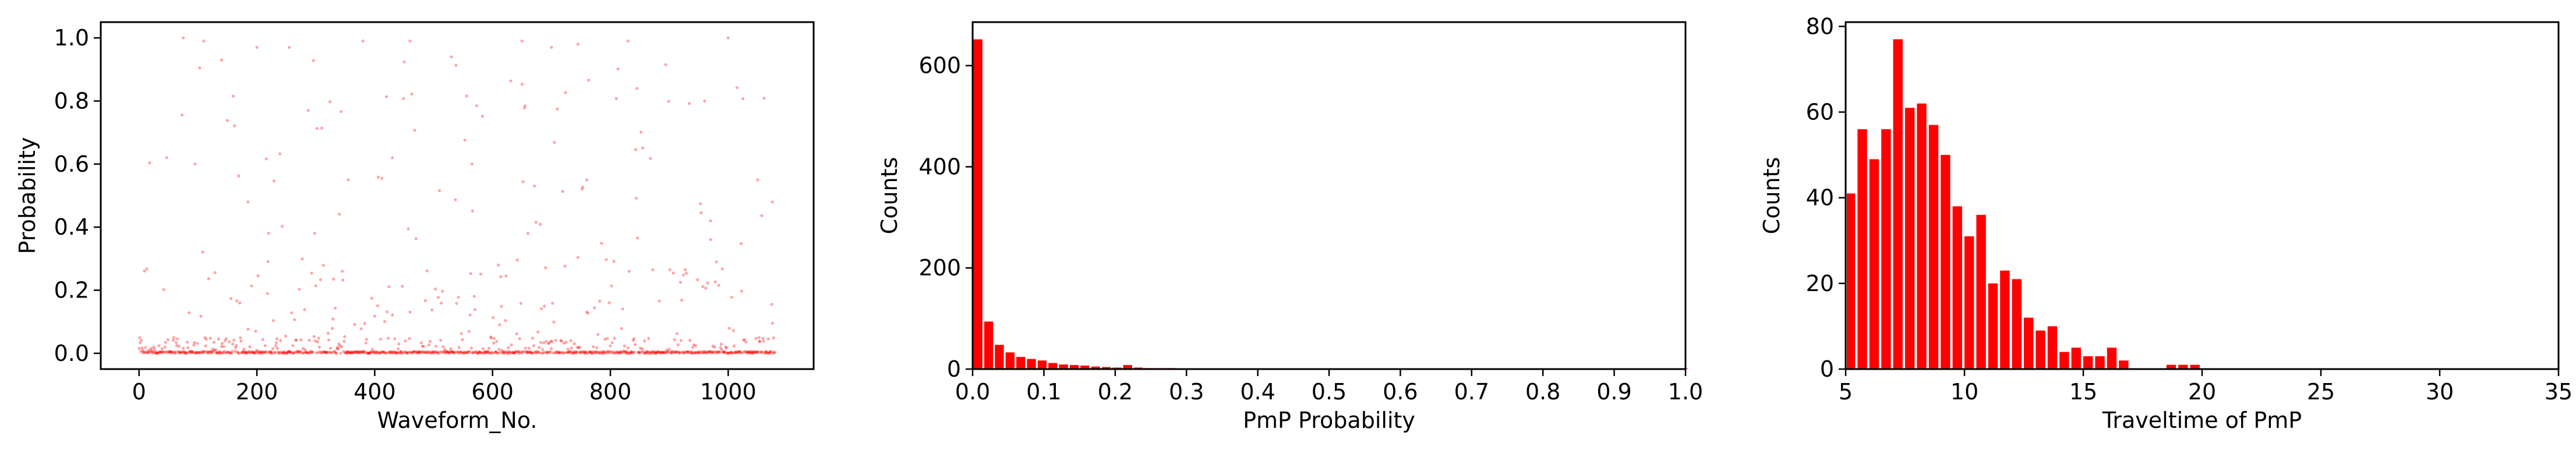 Image resolution: width=2576 pixels, height=450 pixels. What do you see at coordinates (954, 369) in the screenshot?
I see `y-tick-label: 0` at bounding box center [954, 369].